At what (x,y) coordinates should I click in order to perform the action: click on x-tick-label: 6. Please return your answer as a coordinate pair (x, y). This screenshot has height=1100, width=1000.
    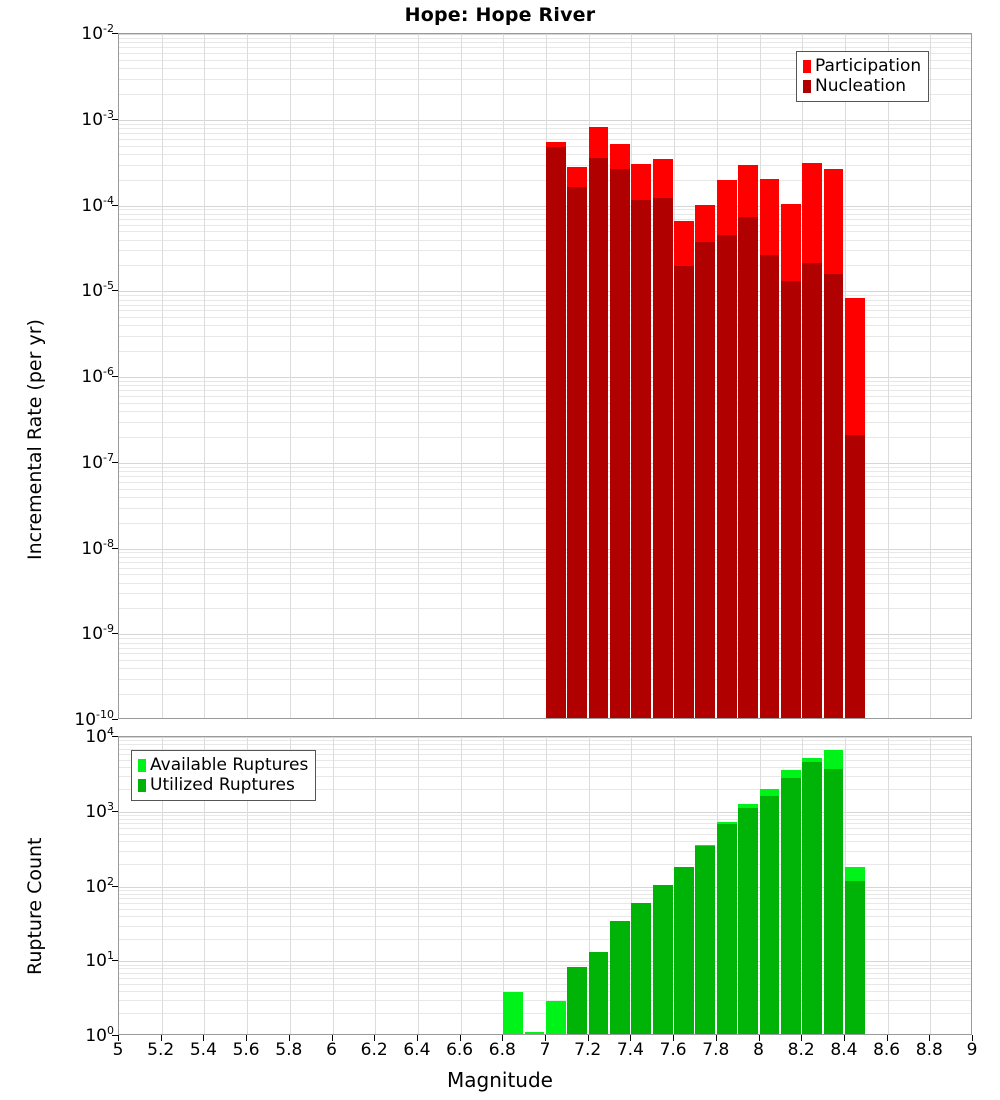
    Looking at the image, I should click on (331, 1050).